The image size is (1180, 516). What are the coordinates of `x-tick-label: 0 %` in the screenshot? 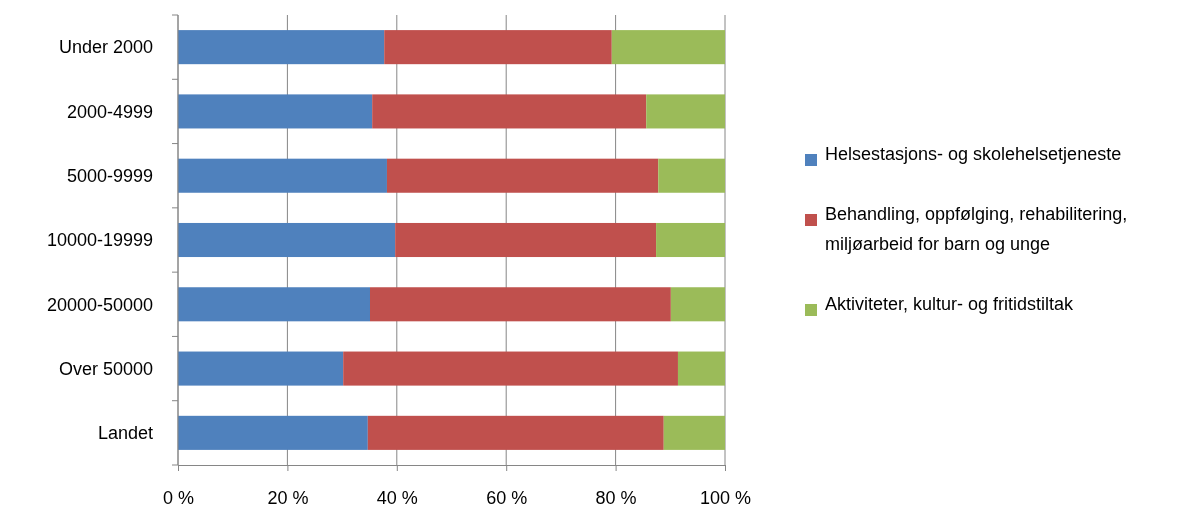 It's located at (178, 497).